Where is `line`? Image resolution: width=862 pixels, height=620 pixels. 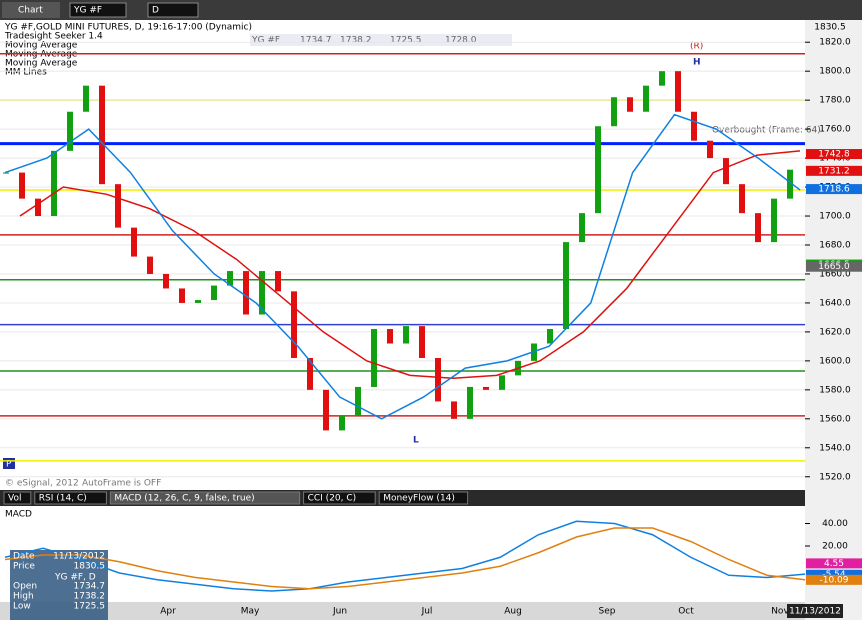
line is located at coordinates (405, 556).